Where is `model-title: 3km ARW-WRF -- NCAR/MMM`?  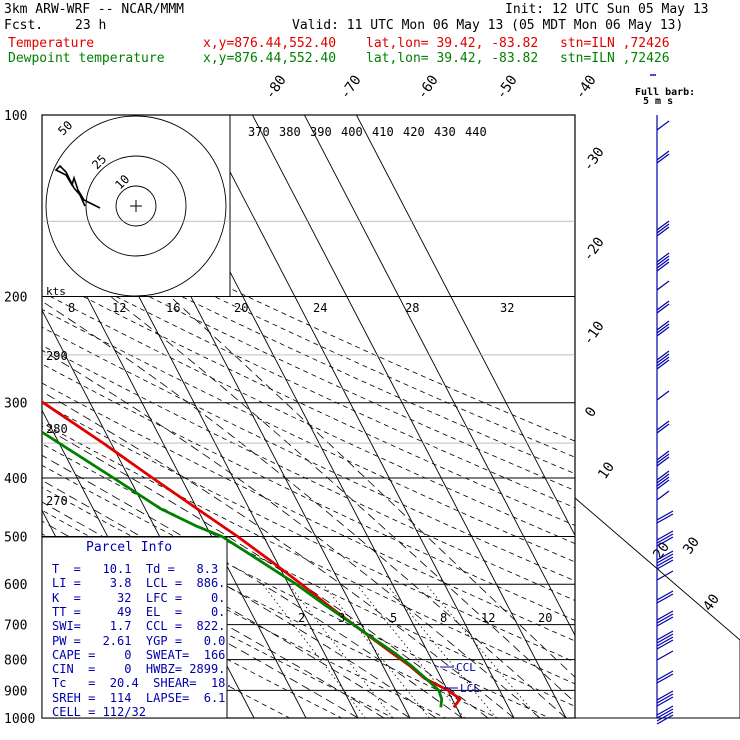 model-title: 3km ARW-WRF -- NCAR/MMM is located at coordinates (94, 9).